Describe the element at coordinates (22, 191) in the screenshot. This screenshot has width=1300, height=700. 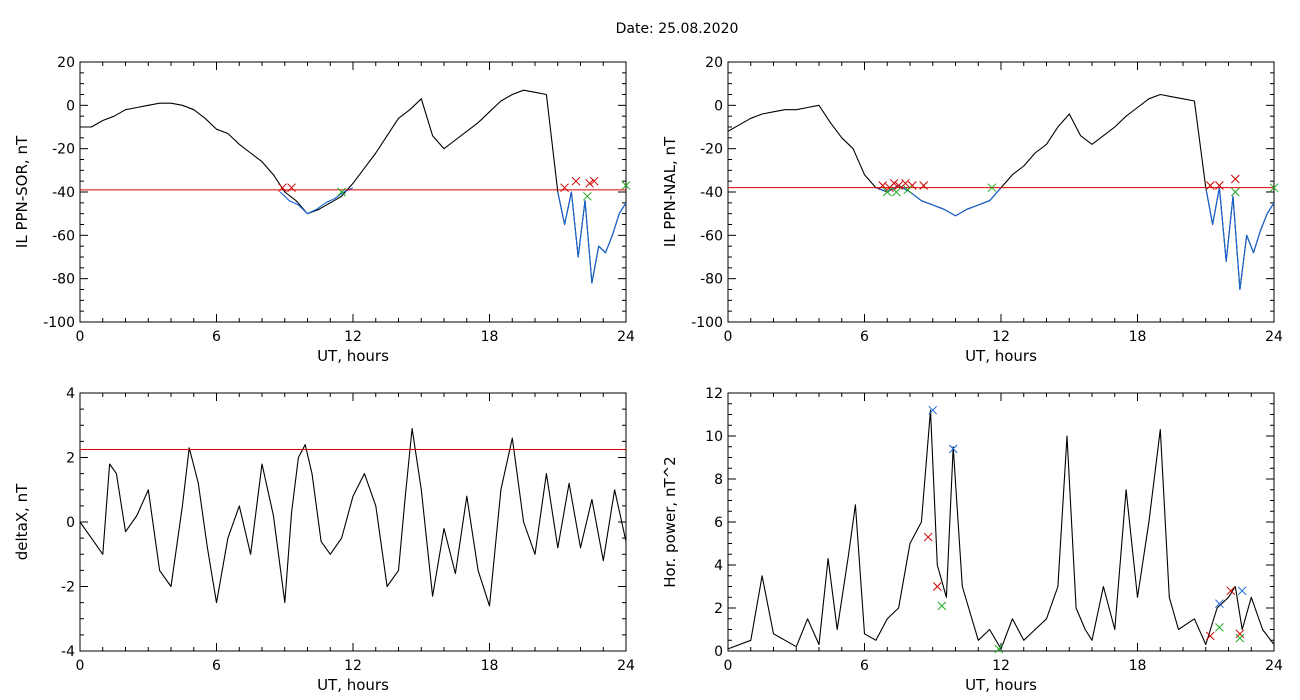
I see `y-axis-title: IL PPN-SOR, nT` at that location.